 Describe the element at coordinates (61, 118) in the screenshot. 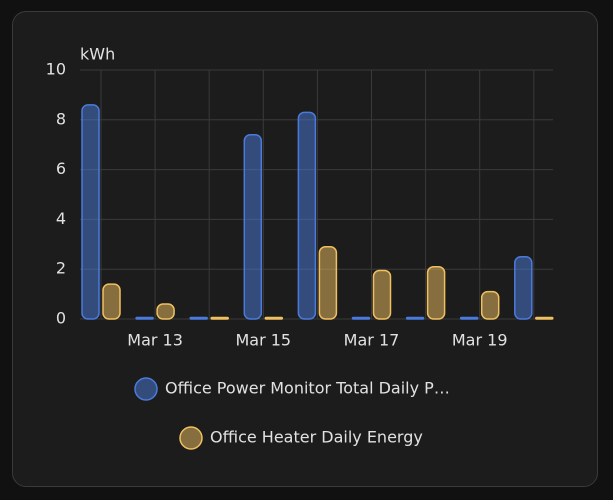

I see `y-tick-label: 8` at that location.